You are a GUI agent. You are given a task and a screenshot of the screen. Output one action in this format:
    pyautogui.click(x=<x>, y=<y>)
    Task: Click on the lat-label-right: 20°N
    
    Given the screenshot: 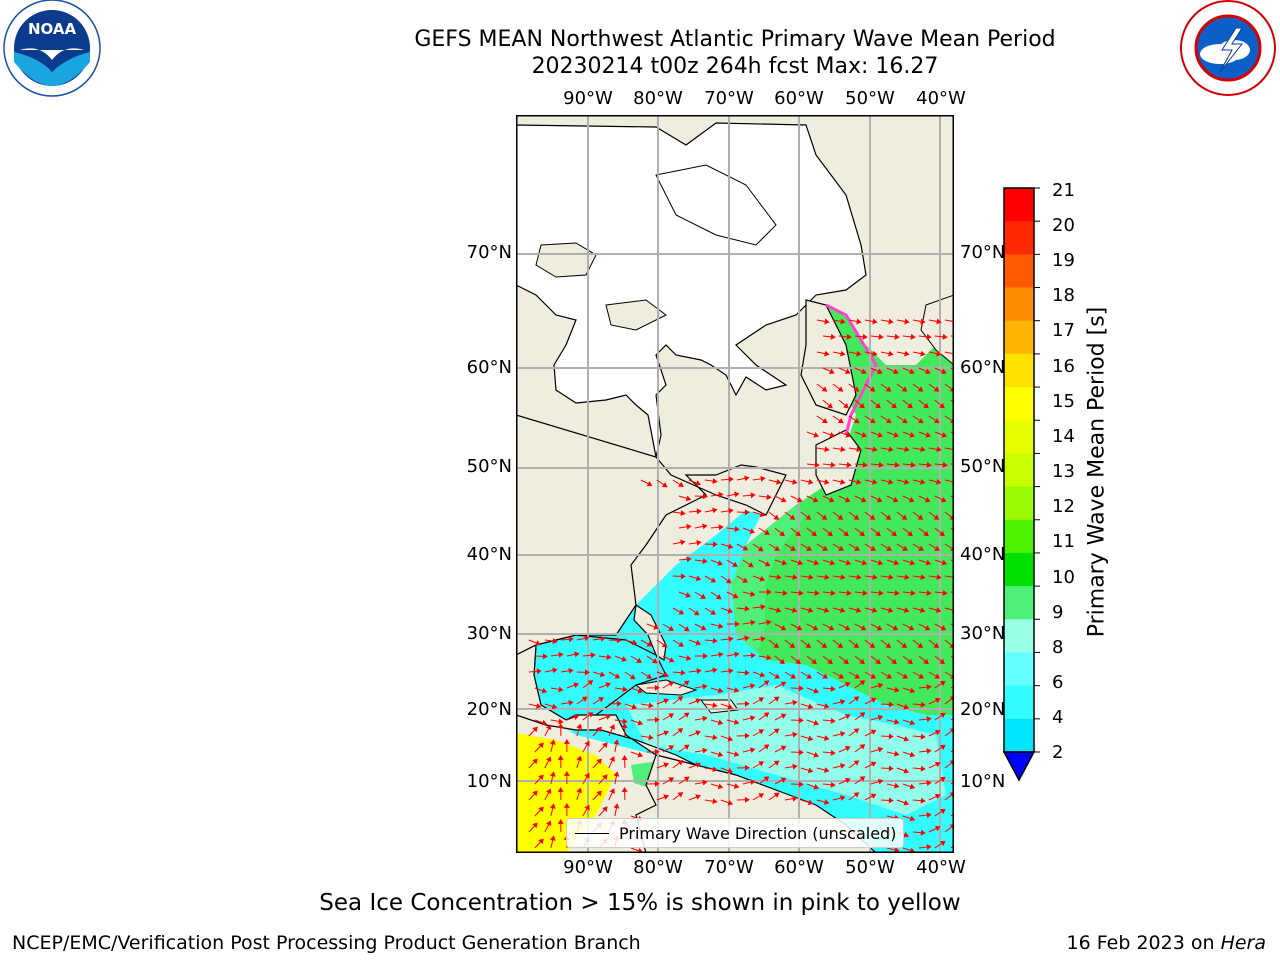 What is the action you would take?
    pyautogui.click(x=983, y=709)
    